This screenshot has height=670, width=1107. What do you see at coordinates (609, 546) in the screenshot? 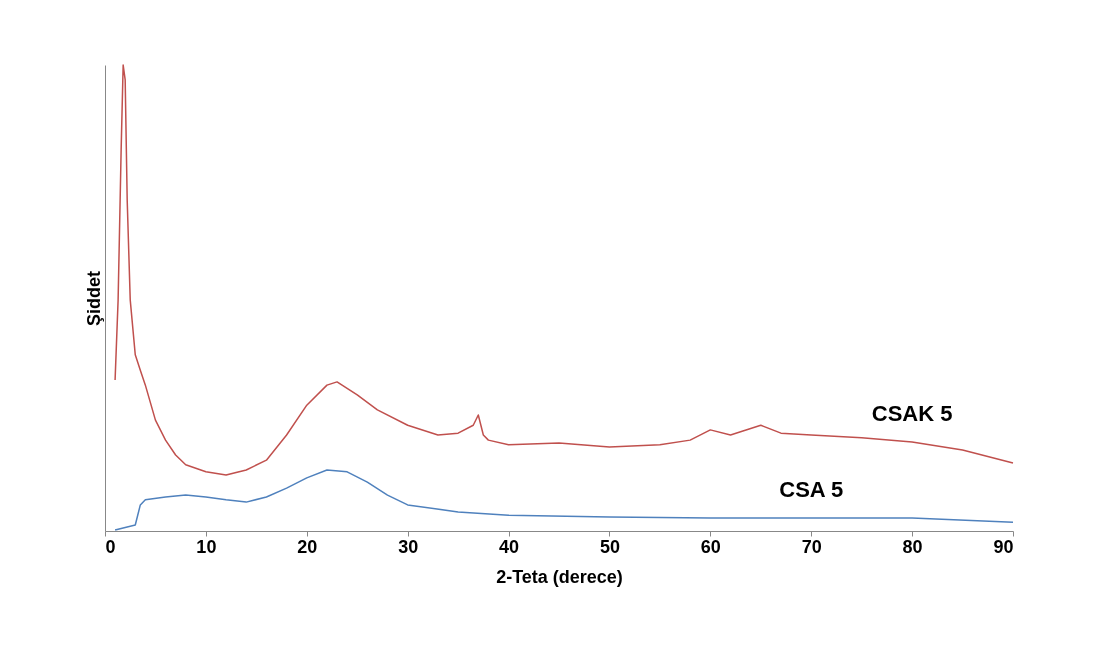
I see `x-tick-label: 50` at bounding box center [609, 546].